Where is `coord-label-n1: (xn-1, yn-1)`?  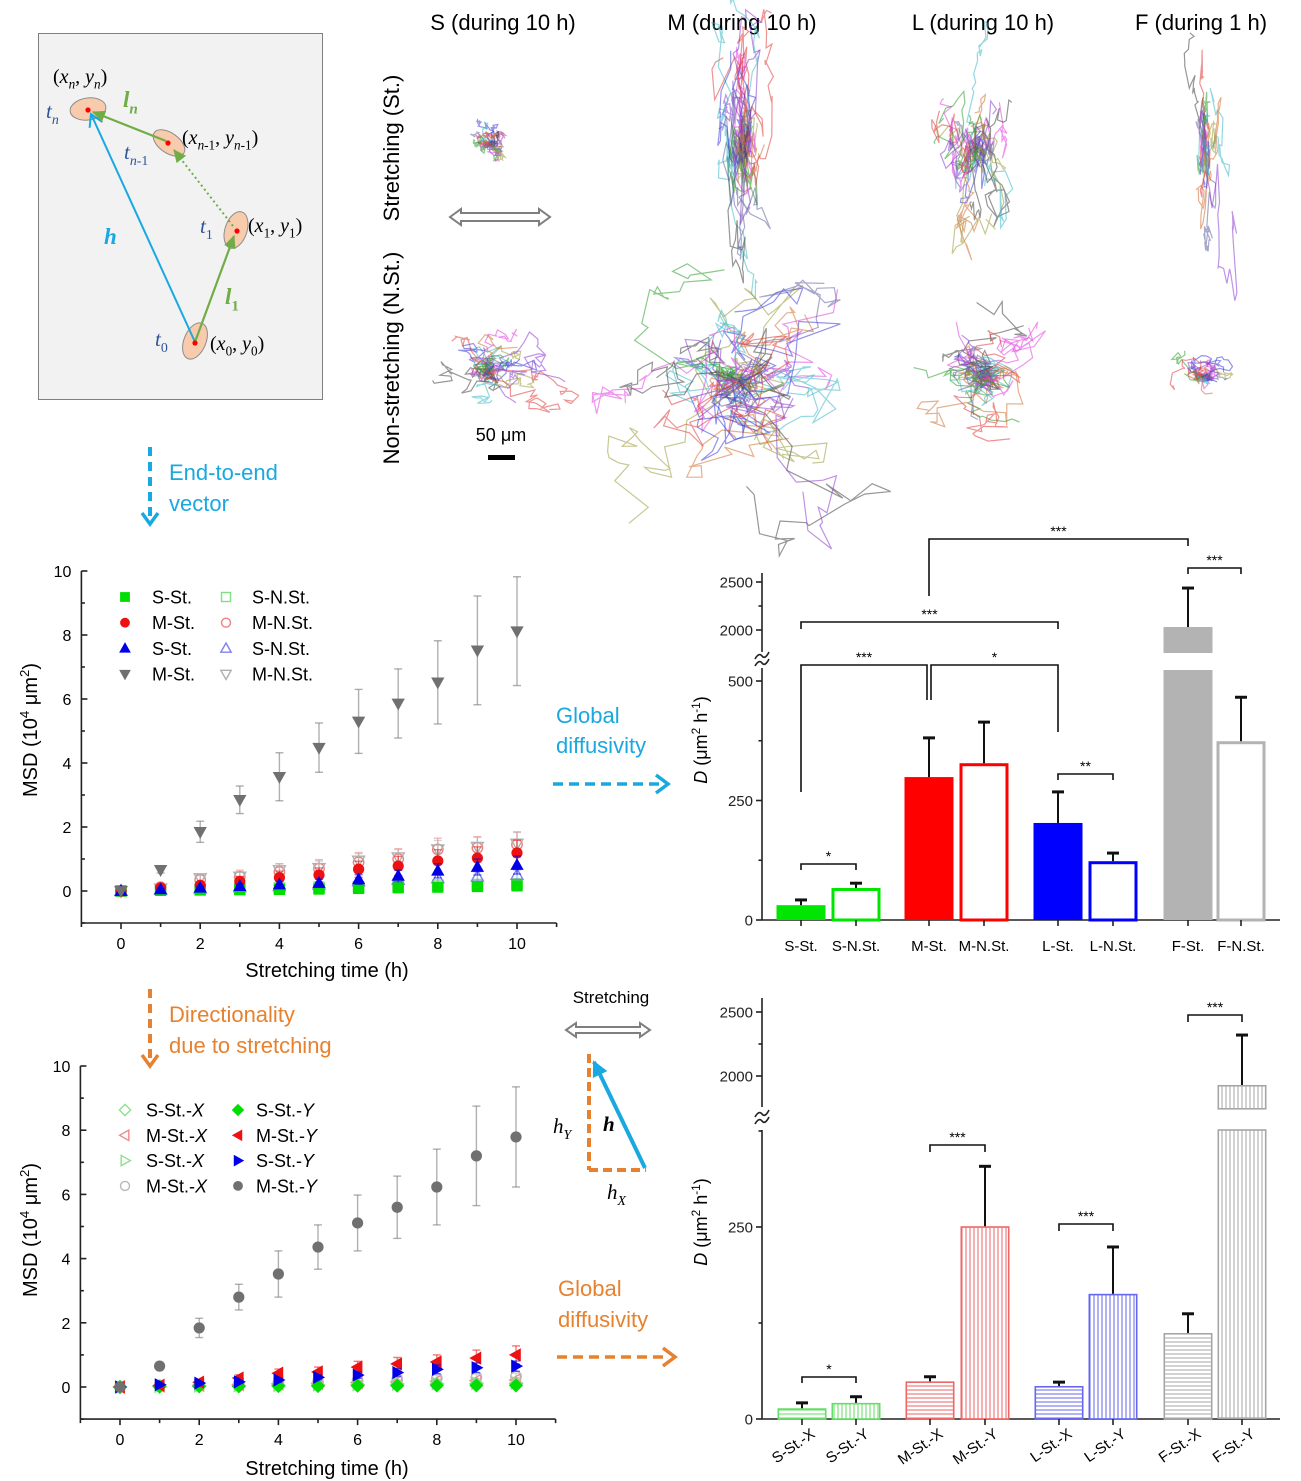
coord-label-n1: (xn-1, yn-1) is located at coordinates (220, 140).